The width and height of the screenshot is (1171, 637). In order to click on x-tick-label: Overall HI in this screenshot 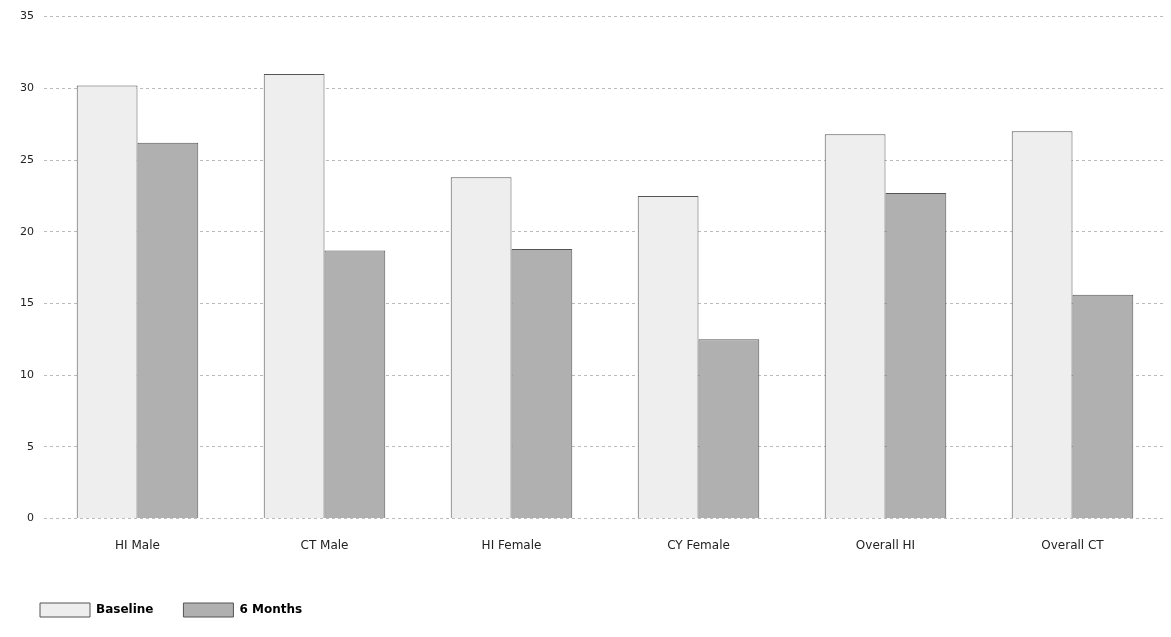, I will do `click(885, 544)`.